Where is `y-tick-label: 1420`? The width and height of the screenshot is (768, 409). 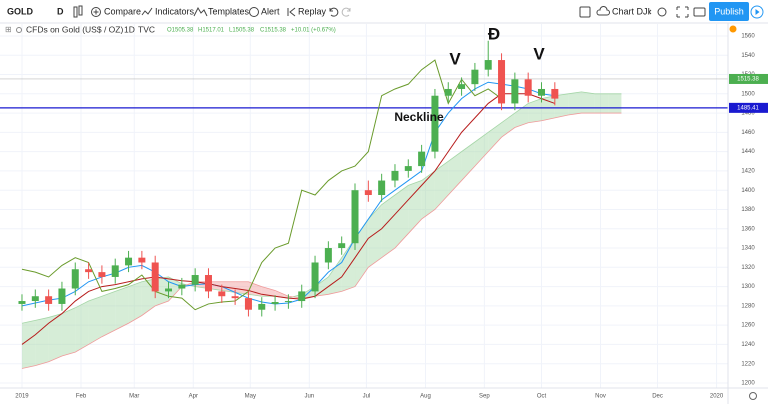
y-tick-label: 1420 is located at coordinates (748, 171).